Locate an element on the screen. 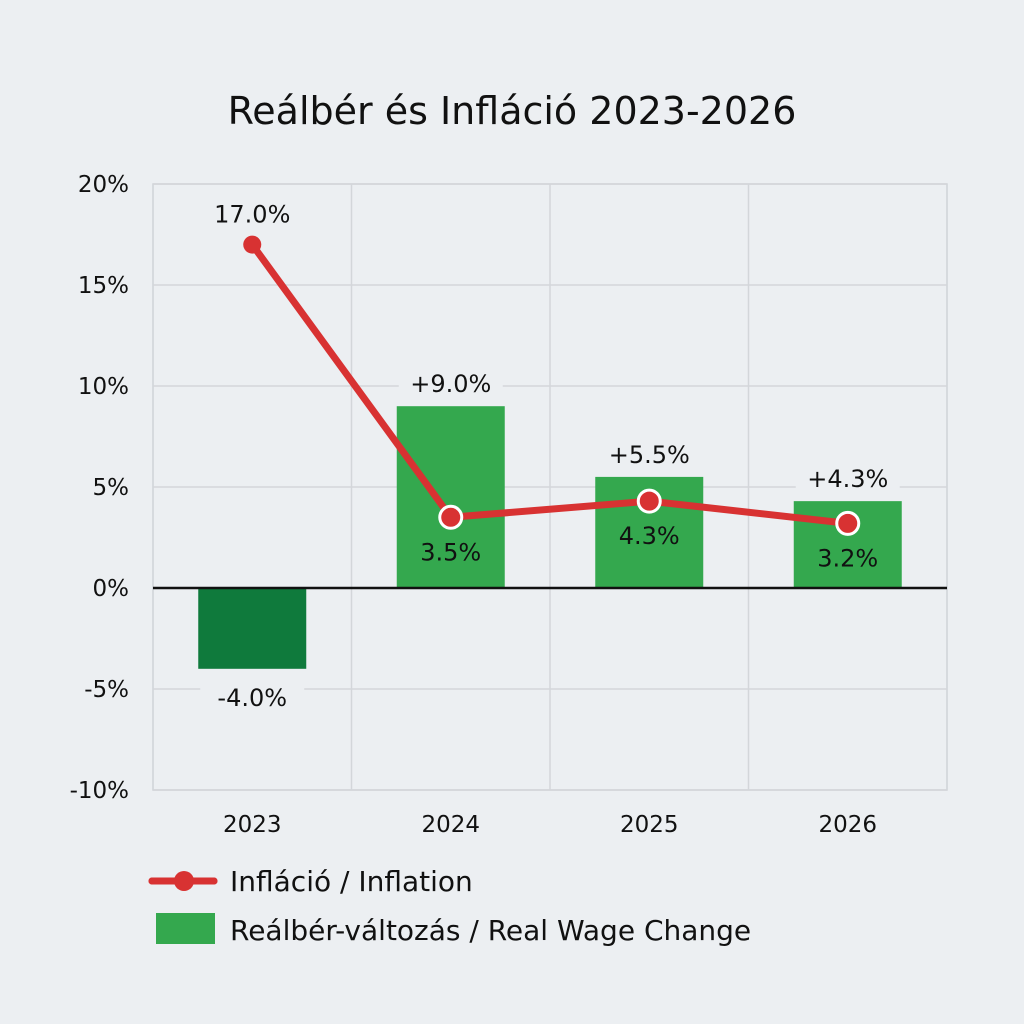 This screenshot has width=1024, height=1024. x-tick-label: 2025 is located at coordinates (649, 825).